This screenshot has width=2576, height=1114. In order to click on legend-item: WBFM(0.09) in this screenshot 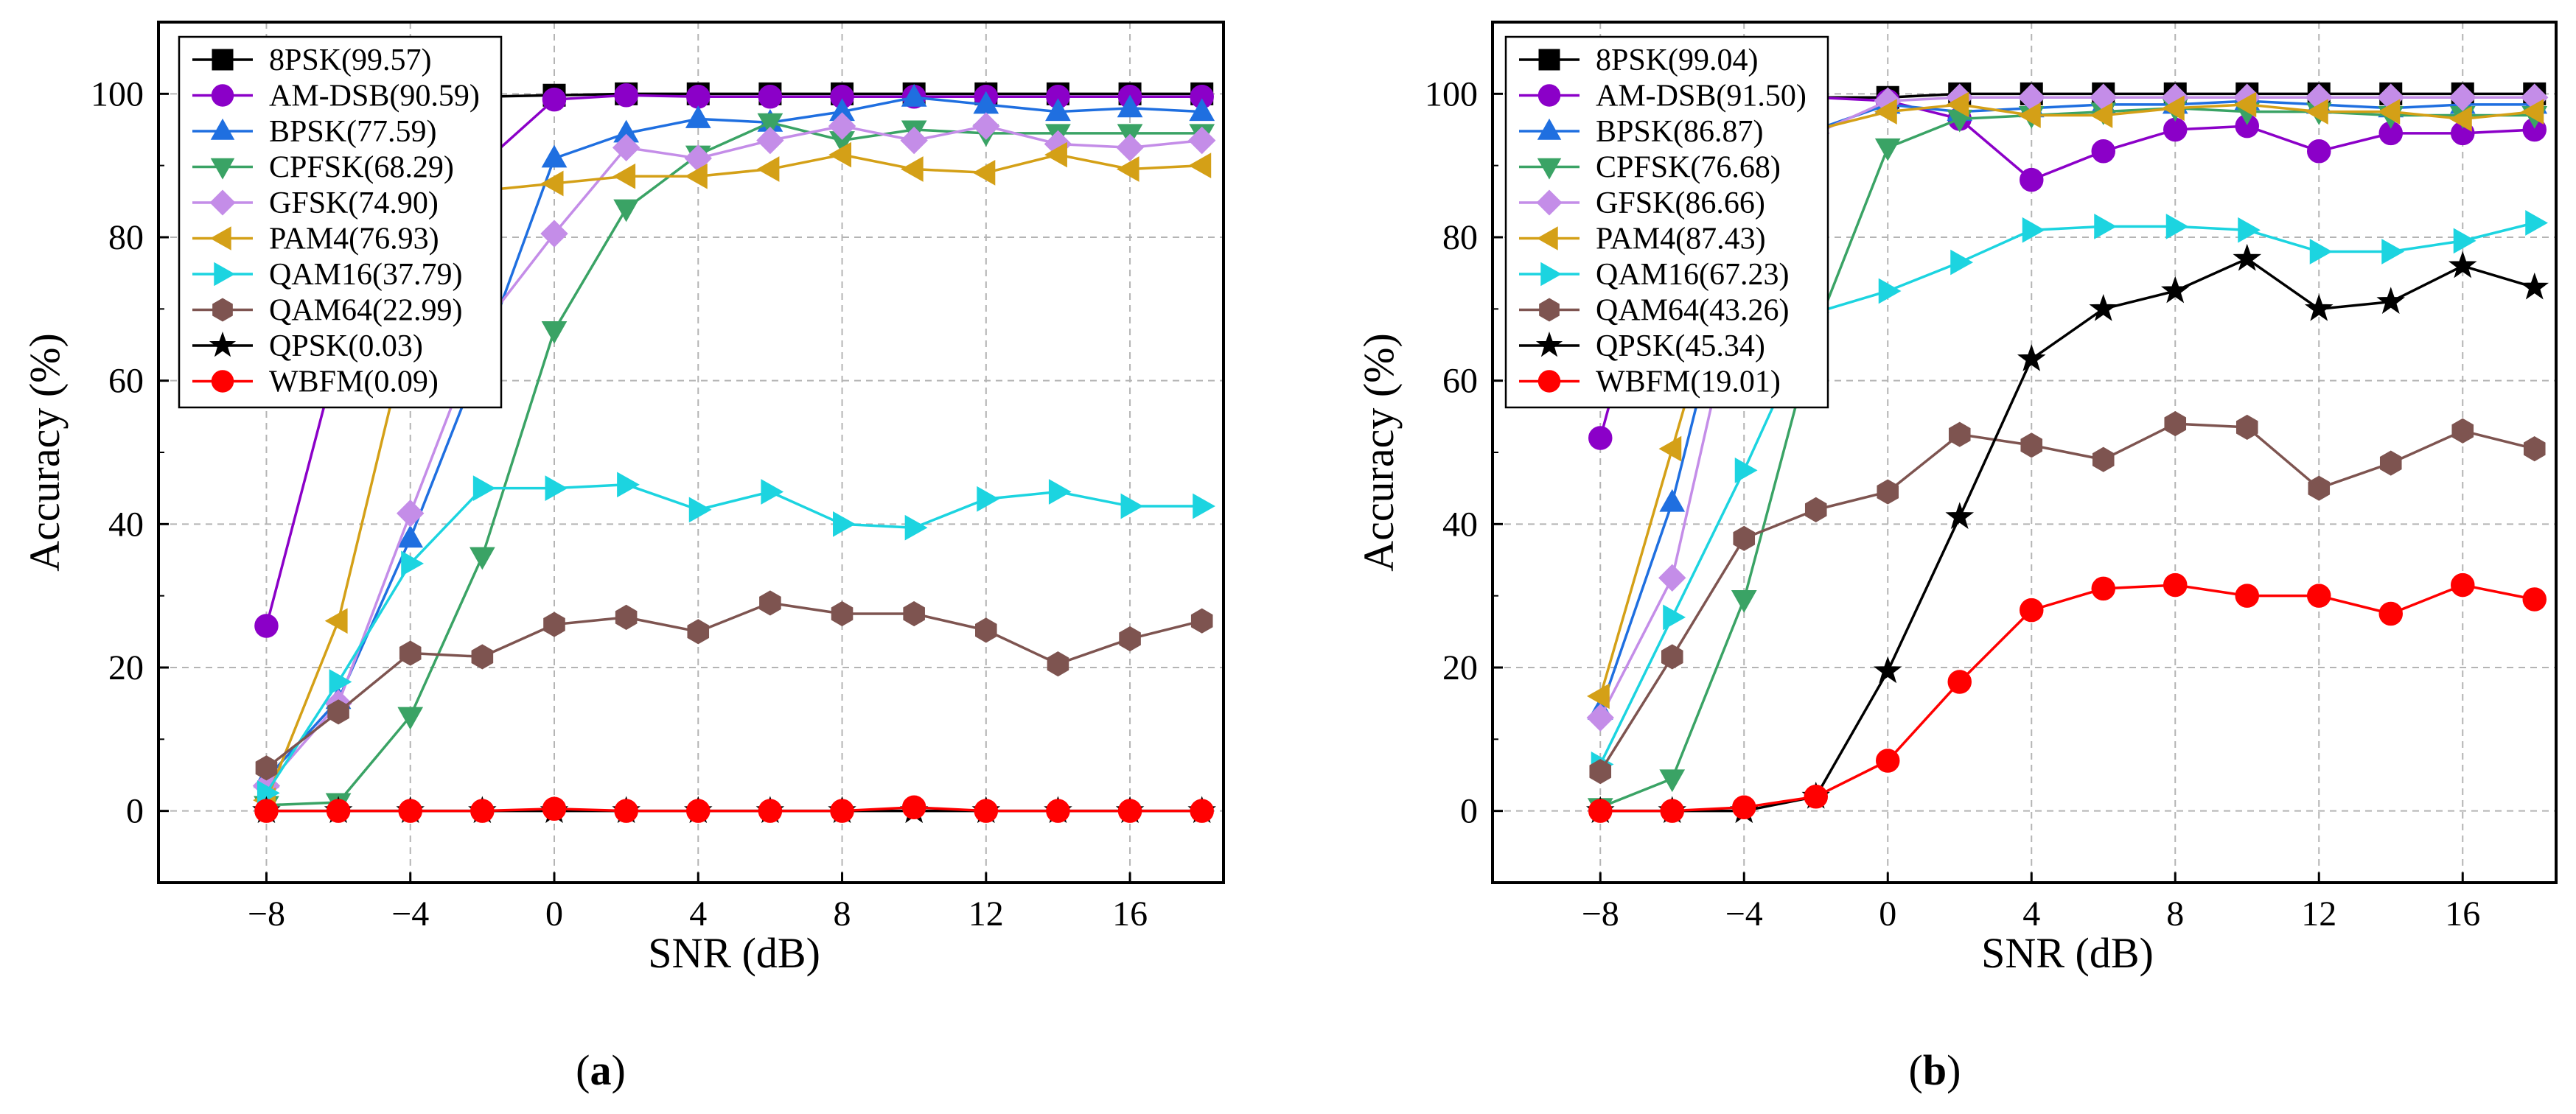, I will do `click(315, 382)`.